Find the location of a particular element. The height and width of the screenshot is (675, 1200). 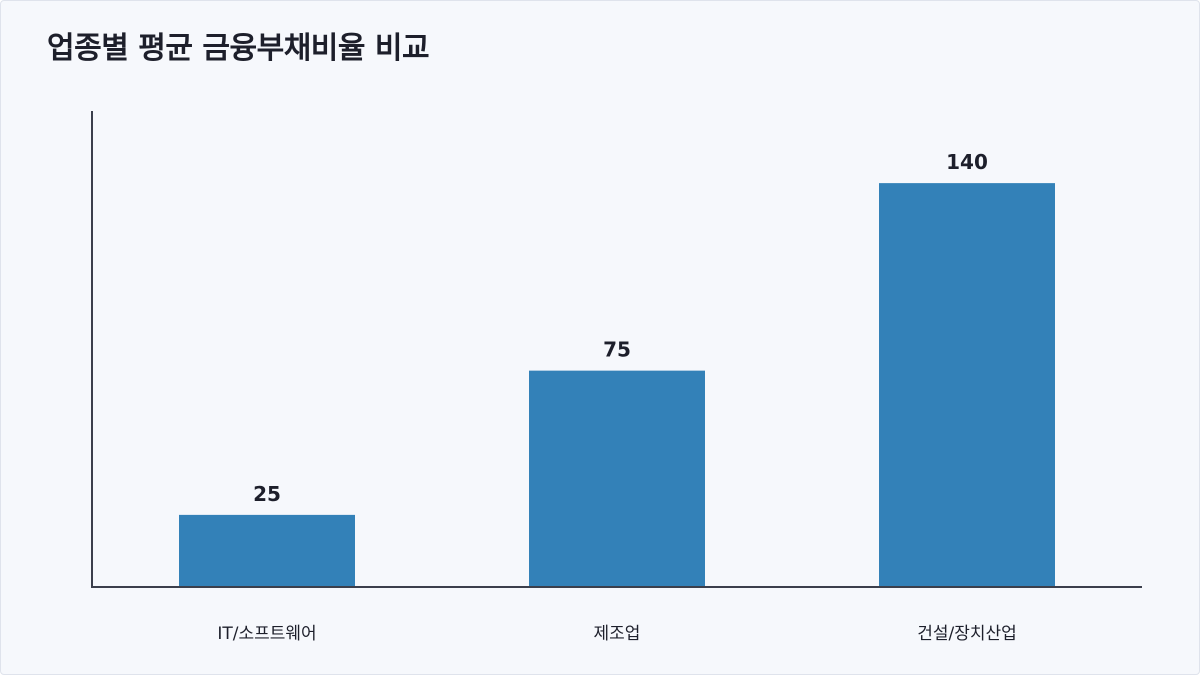

category-label: IT/소프트웨어 is located at coordinates (266, 634).